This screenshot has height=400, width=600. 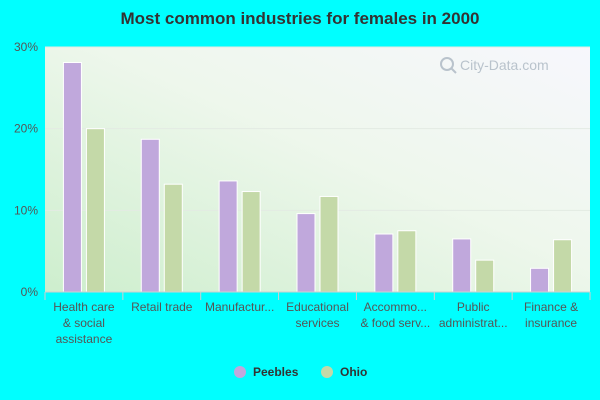 What do you see at coordinates (504, 65) in the screenshot?
I see `watermark-text: City-Data.com` at bounding box center [504, 65].